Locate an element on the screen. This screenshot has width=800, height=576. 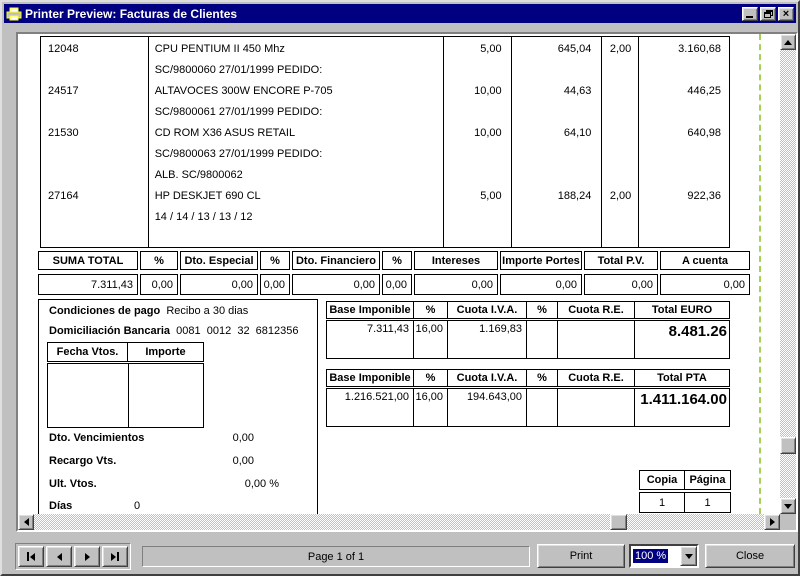
restore-button is located at coordinates (768, 13).